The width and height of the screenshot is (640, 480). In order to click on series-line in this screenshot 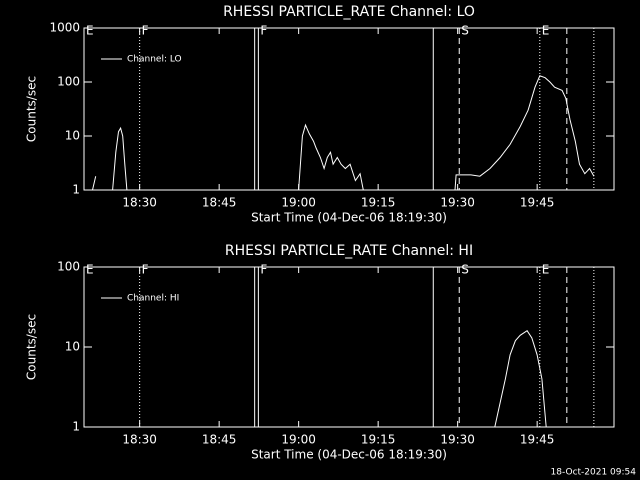, I will do `click(520, 379)`.